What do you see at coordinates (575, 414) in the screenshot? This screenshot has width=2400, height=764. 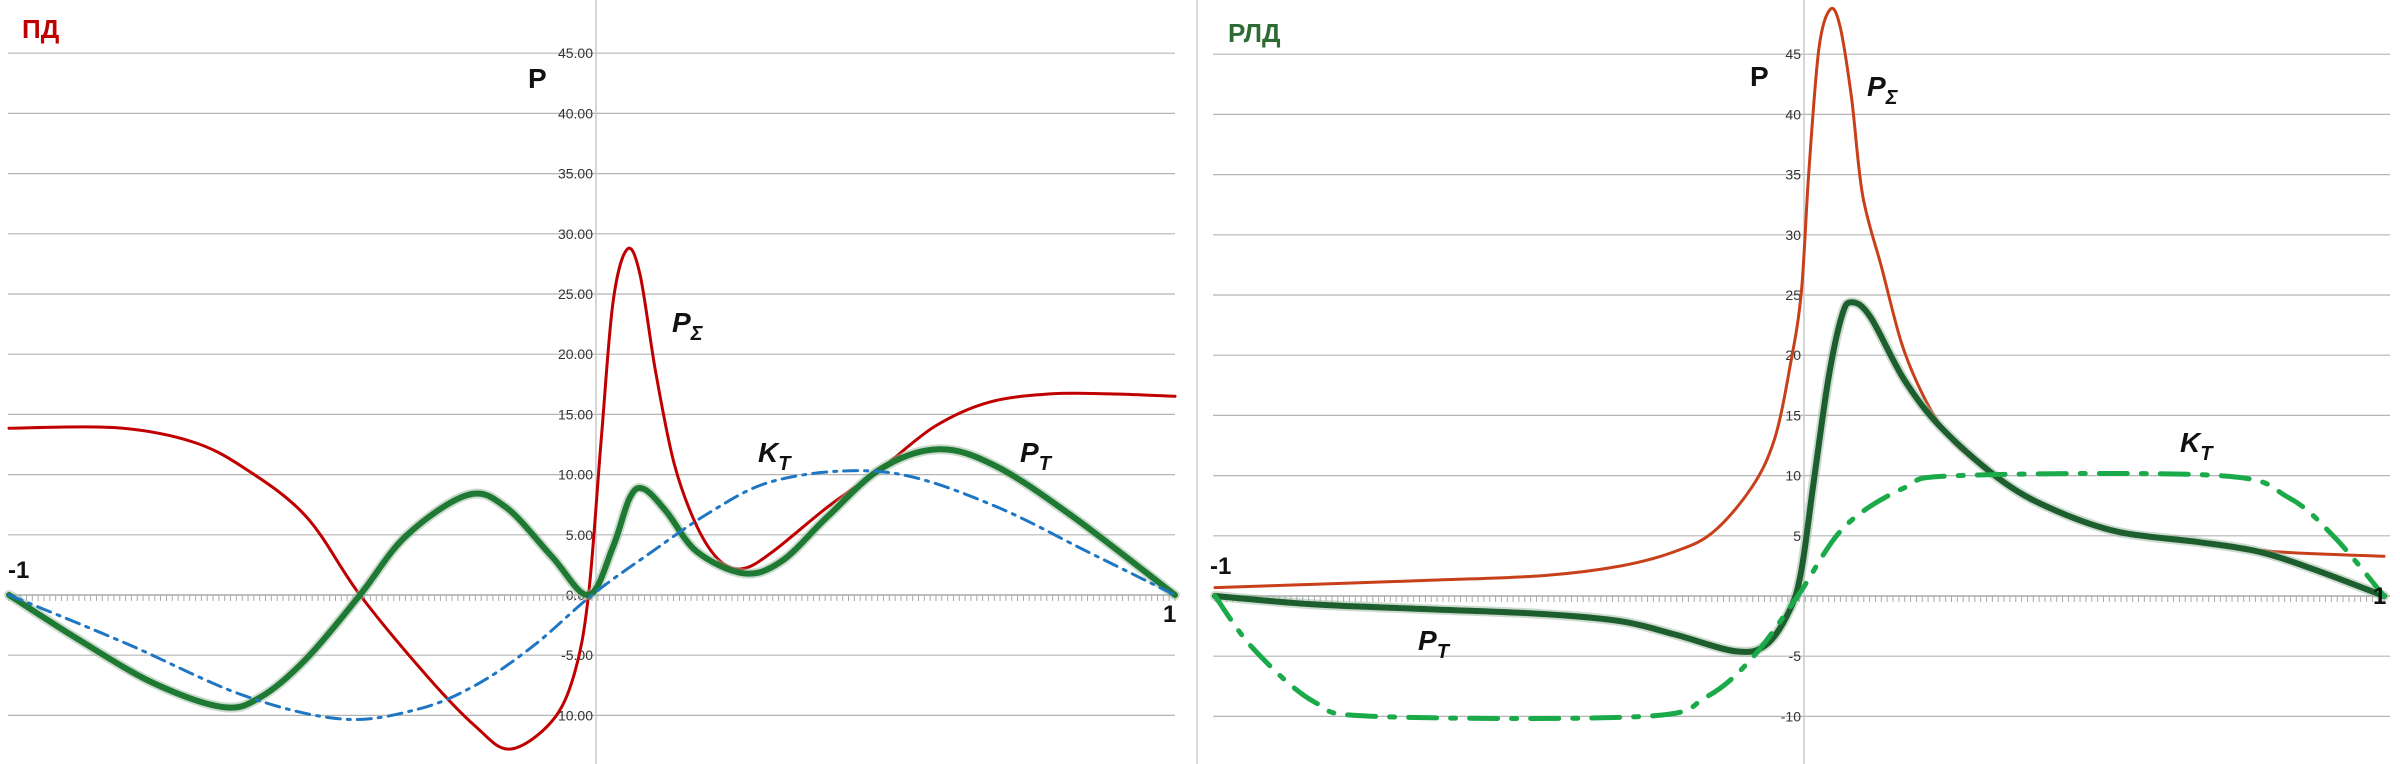 I see `y-tick-label: 15.00` at bounding box center [575, 414].